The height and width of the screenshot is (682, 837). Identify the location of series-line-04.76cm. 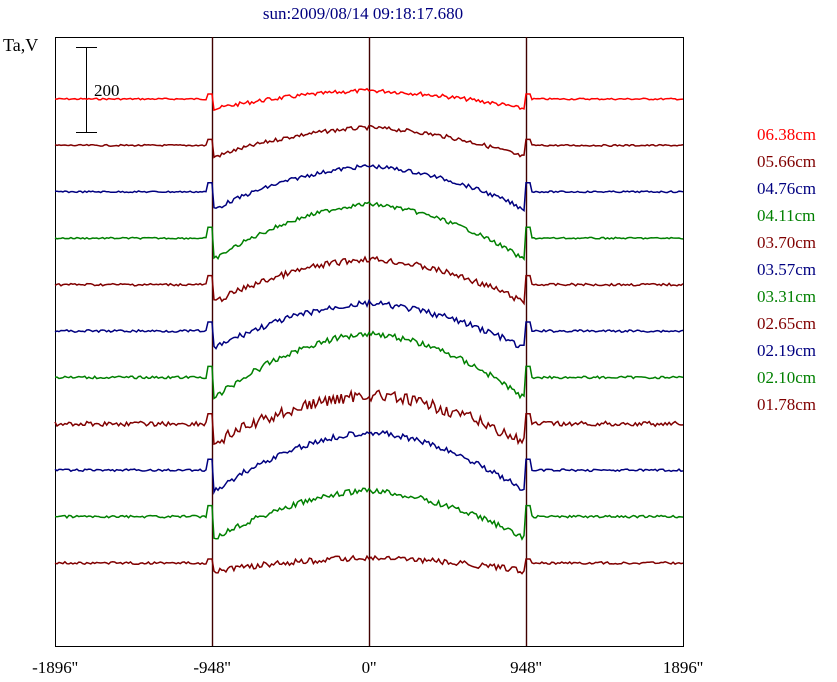
(369, 188).